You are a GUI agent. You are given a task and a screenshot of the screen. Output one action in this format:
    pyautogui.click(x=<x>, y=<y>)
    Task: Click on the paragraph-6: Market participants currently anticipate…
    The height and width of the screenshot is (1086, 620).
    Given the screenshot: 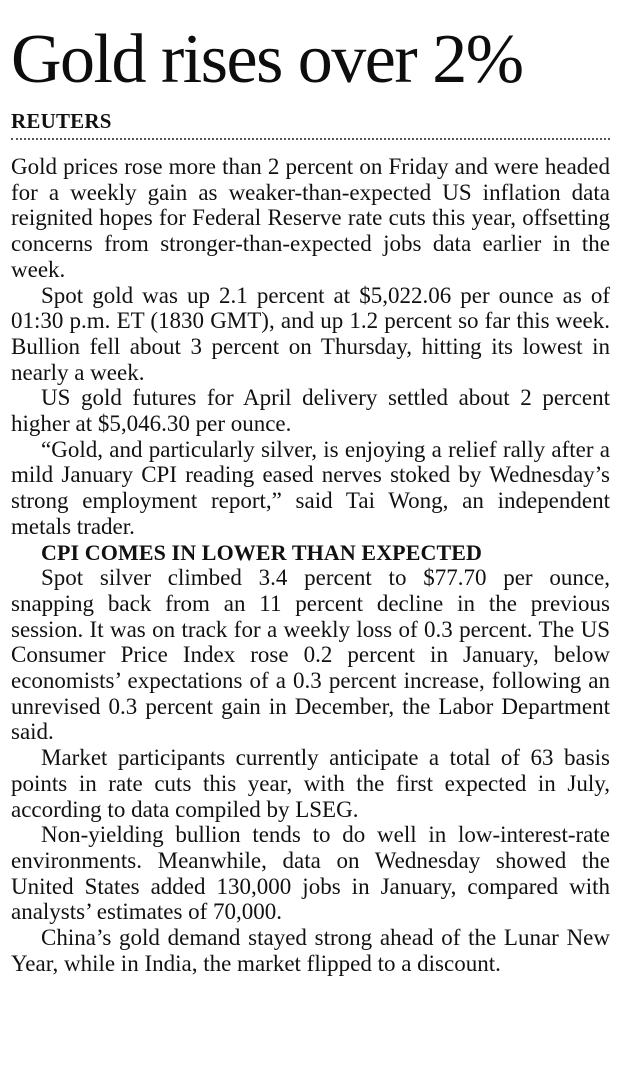 What is the action you would take?
    pyautogui.click(x=310, y=783)
    